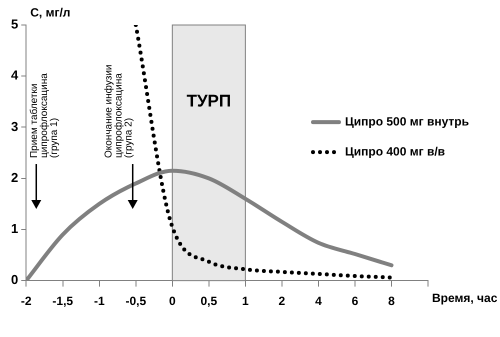 This screenshot has height=337, width=500. I want to click on y-tick-label: 0, so click(14, 280).